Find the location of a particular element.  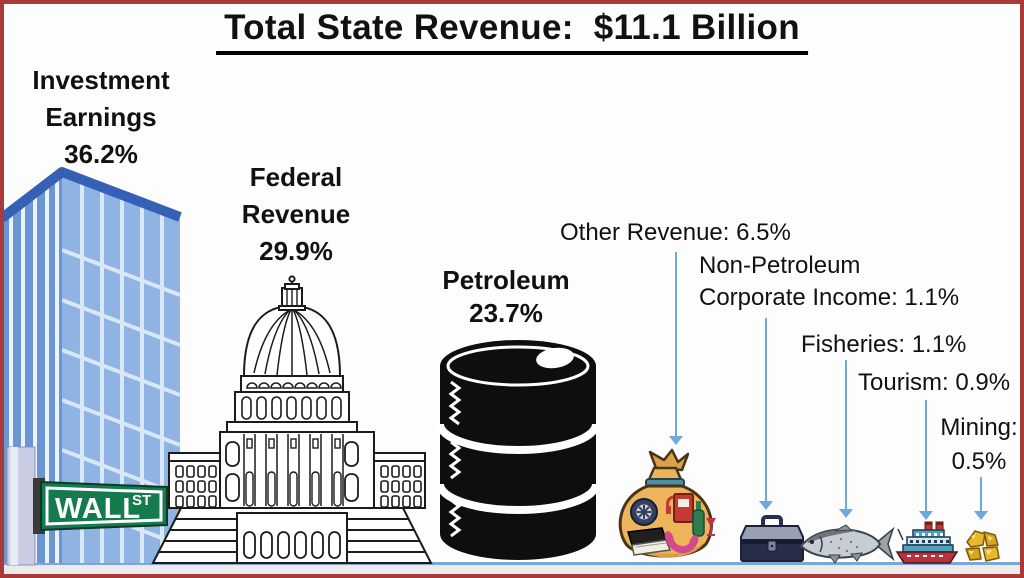

leader-arrow-other-revenue is located at coordinates (676, 348).